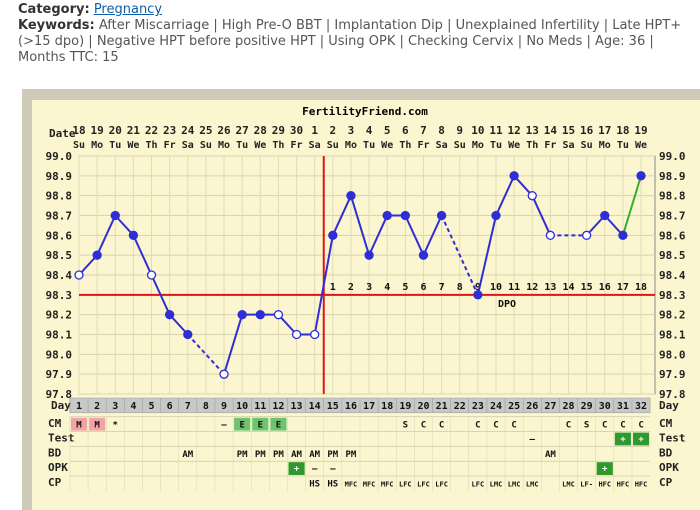 The width and height of the screenshot is (700, 510). Describe the element at coordinates (59, 374) in the screenshot. I see `y-tick-label-left: 97.9` at that location.